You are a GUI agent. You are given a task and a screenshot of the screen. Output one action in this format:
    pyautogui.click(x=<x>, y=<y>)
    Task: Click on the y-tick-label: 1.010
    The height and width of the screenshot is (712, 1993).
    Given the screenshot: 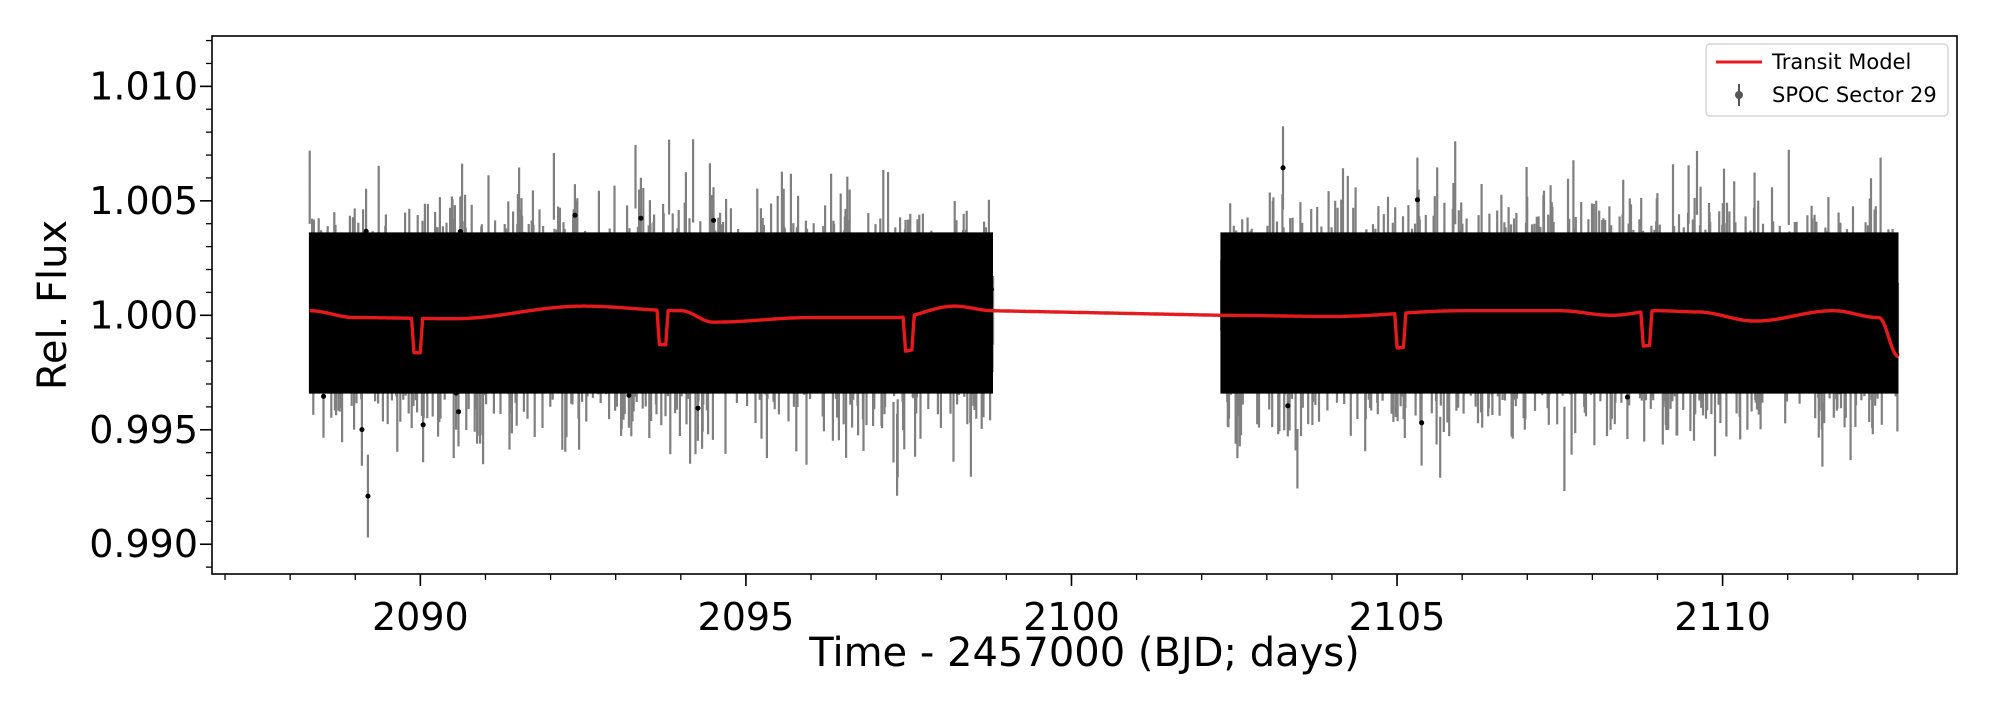 What is the action you would take?
    pyautogui.click(x=143, y=86)
    